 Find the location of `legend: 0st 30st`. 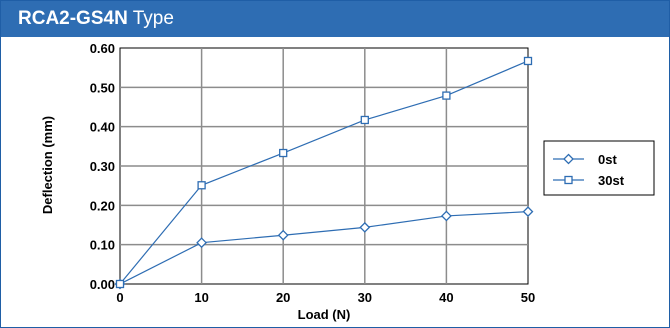

legend: 0st 30st is located at coordinates (599, 168).